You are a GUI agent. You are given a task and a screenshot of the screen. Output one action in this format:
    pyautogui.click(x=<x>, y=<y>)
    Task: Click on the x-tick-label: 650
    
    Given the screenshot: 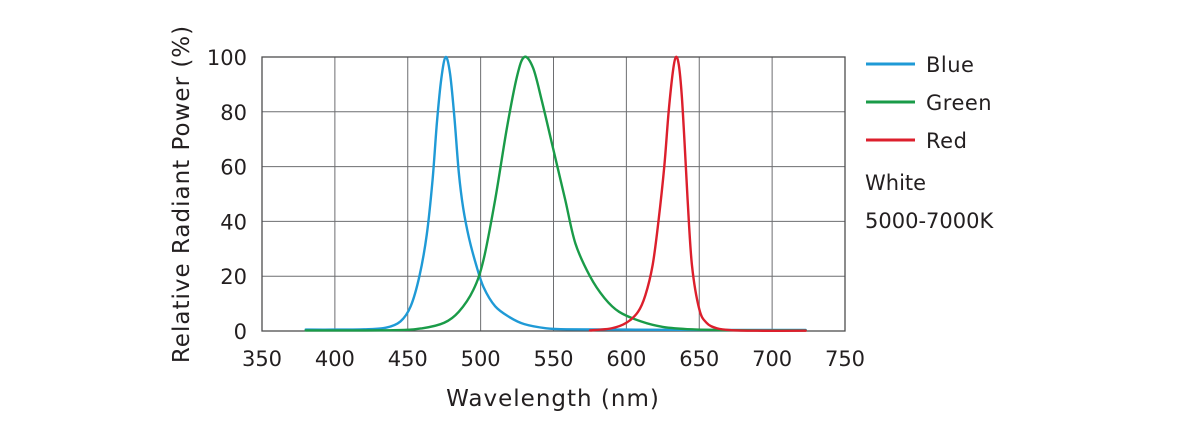 What is the action you would take?
    pyautogui.click(x=699, y=359)
    